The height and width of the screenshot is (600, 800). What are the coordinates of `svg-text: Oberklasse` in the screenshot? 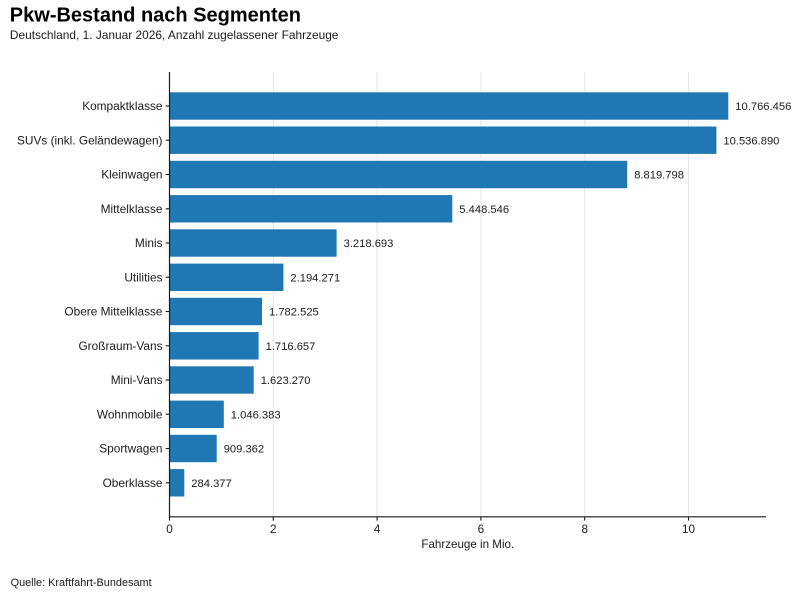 It's located at (133, 483).